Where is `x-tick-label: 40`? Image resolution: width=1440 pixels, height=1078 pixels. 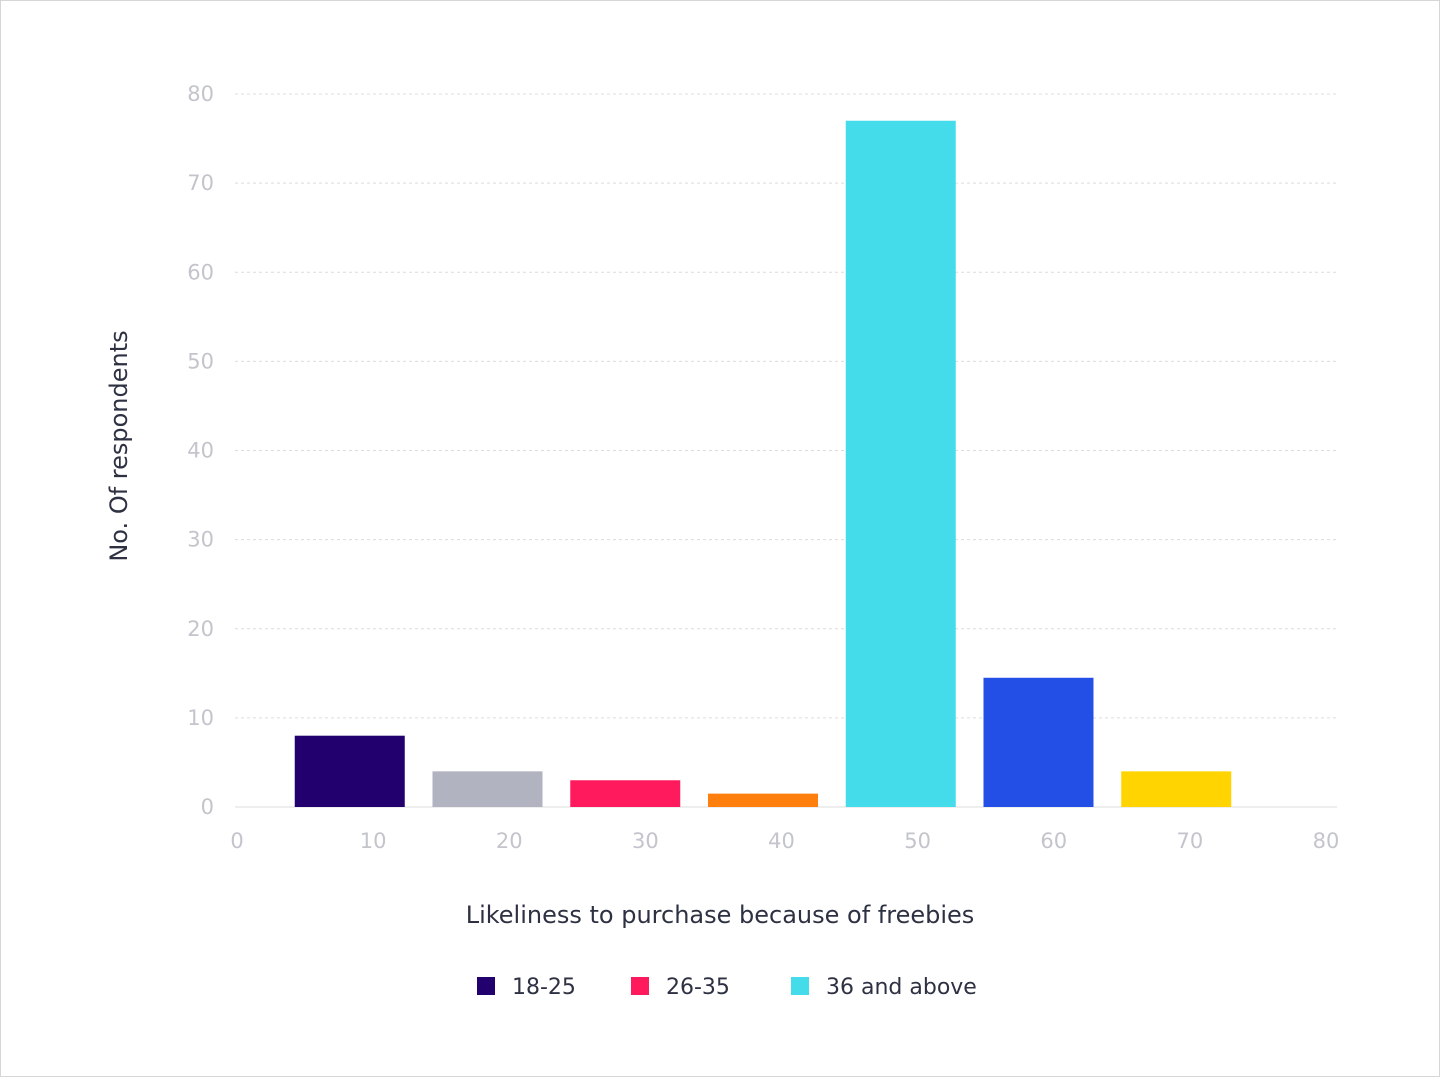
x-tick-label: 40 is located at coordinates (781, 841).